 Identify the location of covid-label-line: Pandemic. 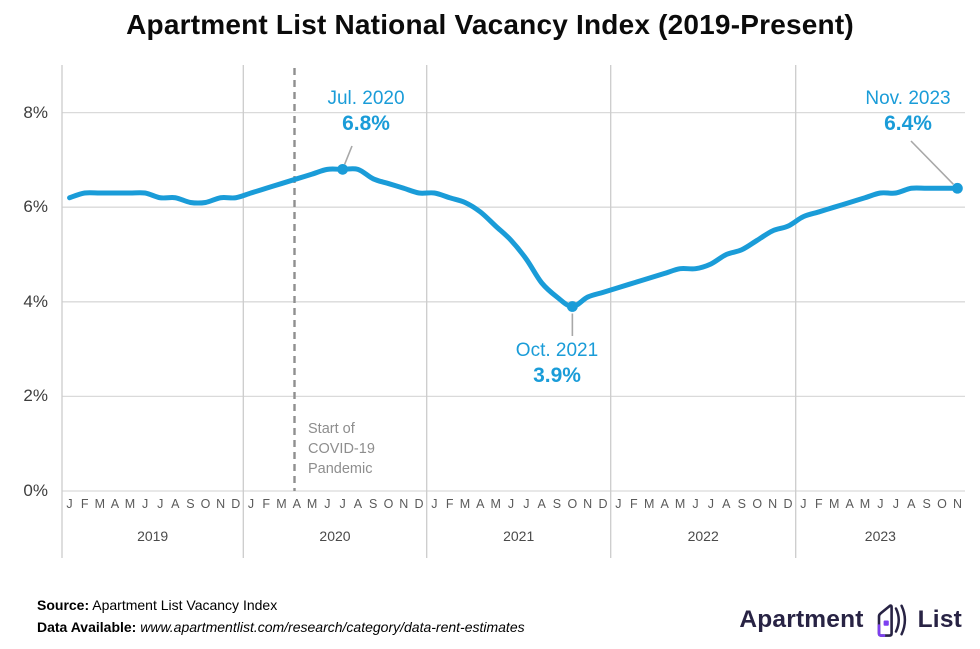
(340, 469).